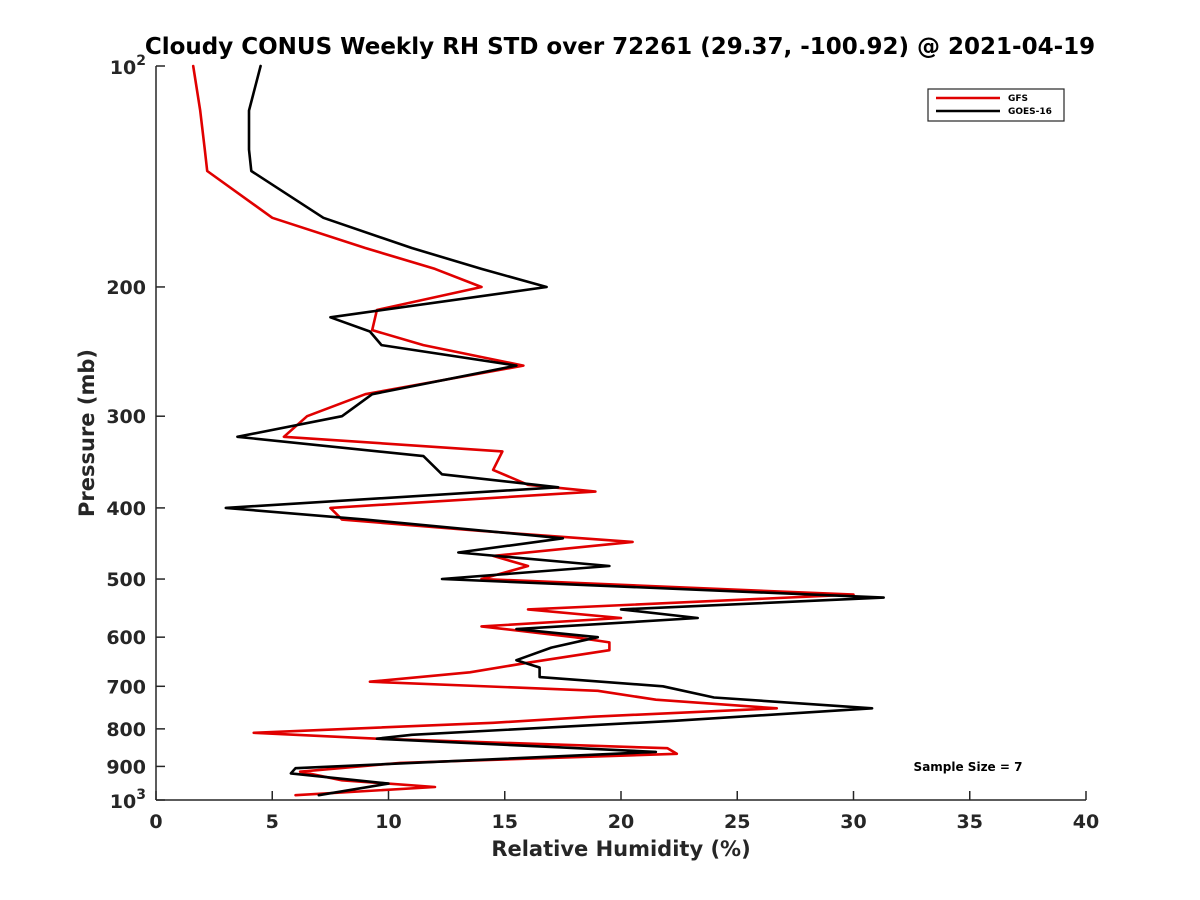 The height and width of the screenshot is (900, 1200). I want to click on y-tick-label-top: 102, so click(128, 66).